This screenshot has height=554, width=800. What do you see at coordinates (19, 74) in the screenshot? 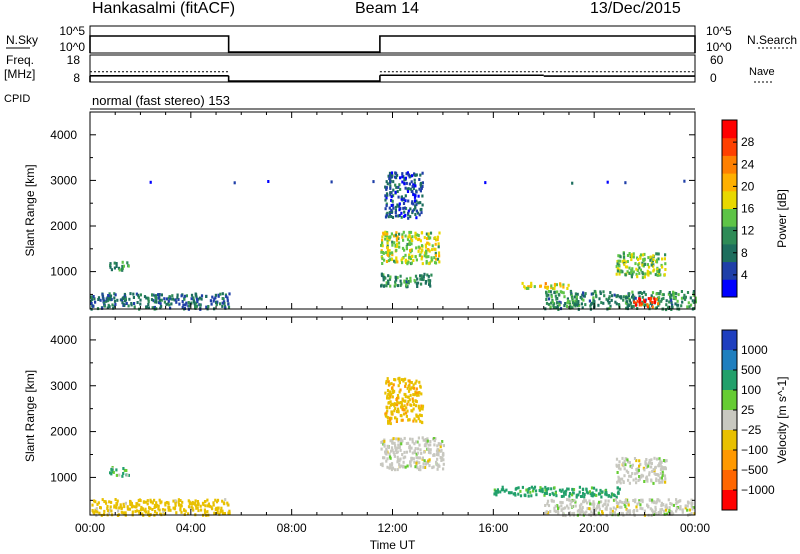
I see `freq-unit: [MHz]` at bounding box center [19, 74].